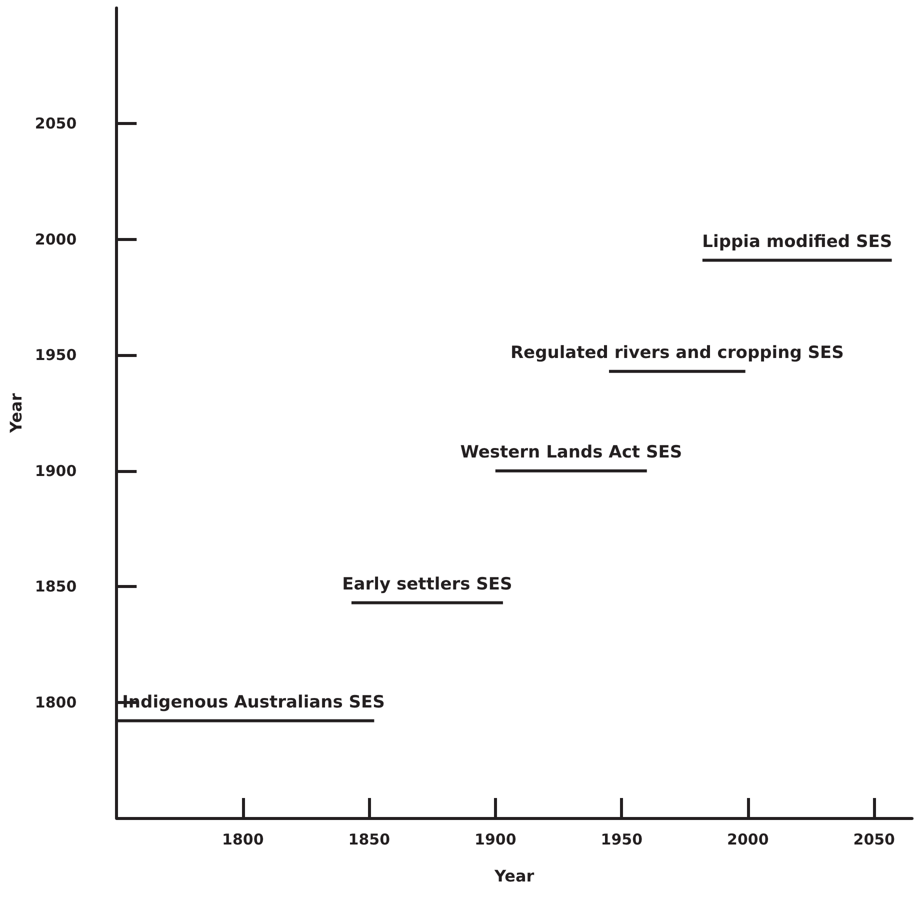  What do you see at coordinates (253, 702) in the screenshot?
I see `series-label: Indigenous Australians SES` at bounding box center [253, 702].